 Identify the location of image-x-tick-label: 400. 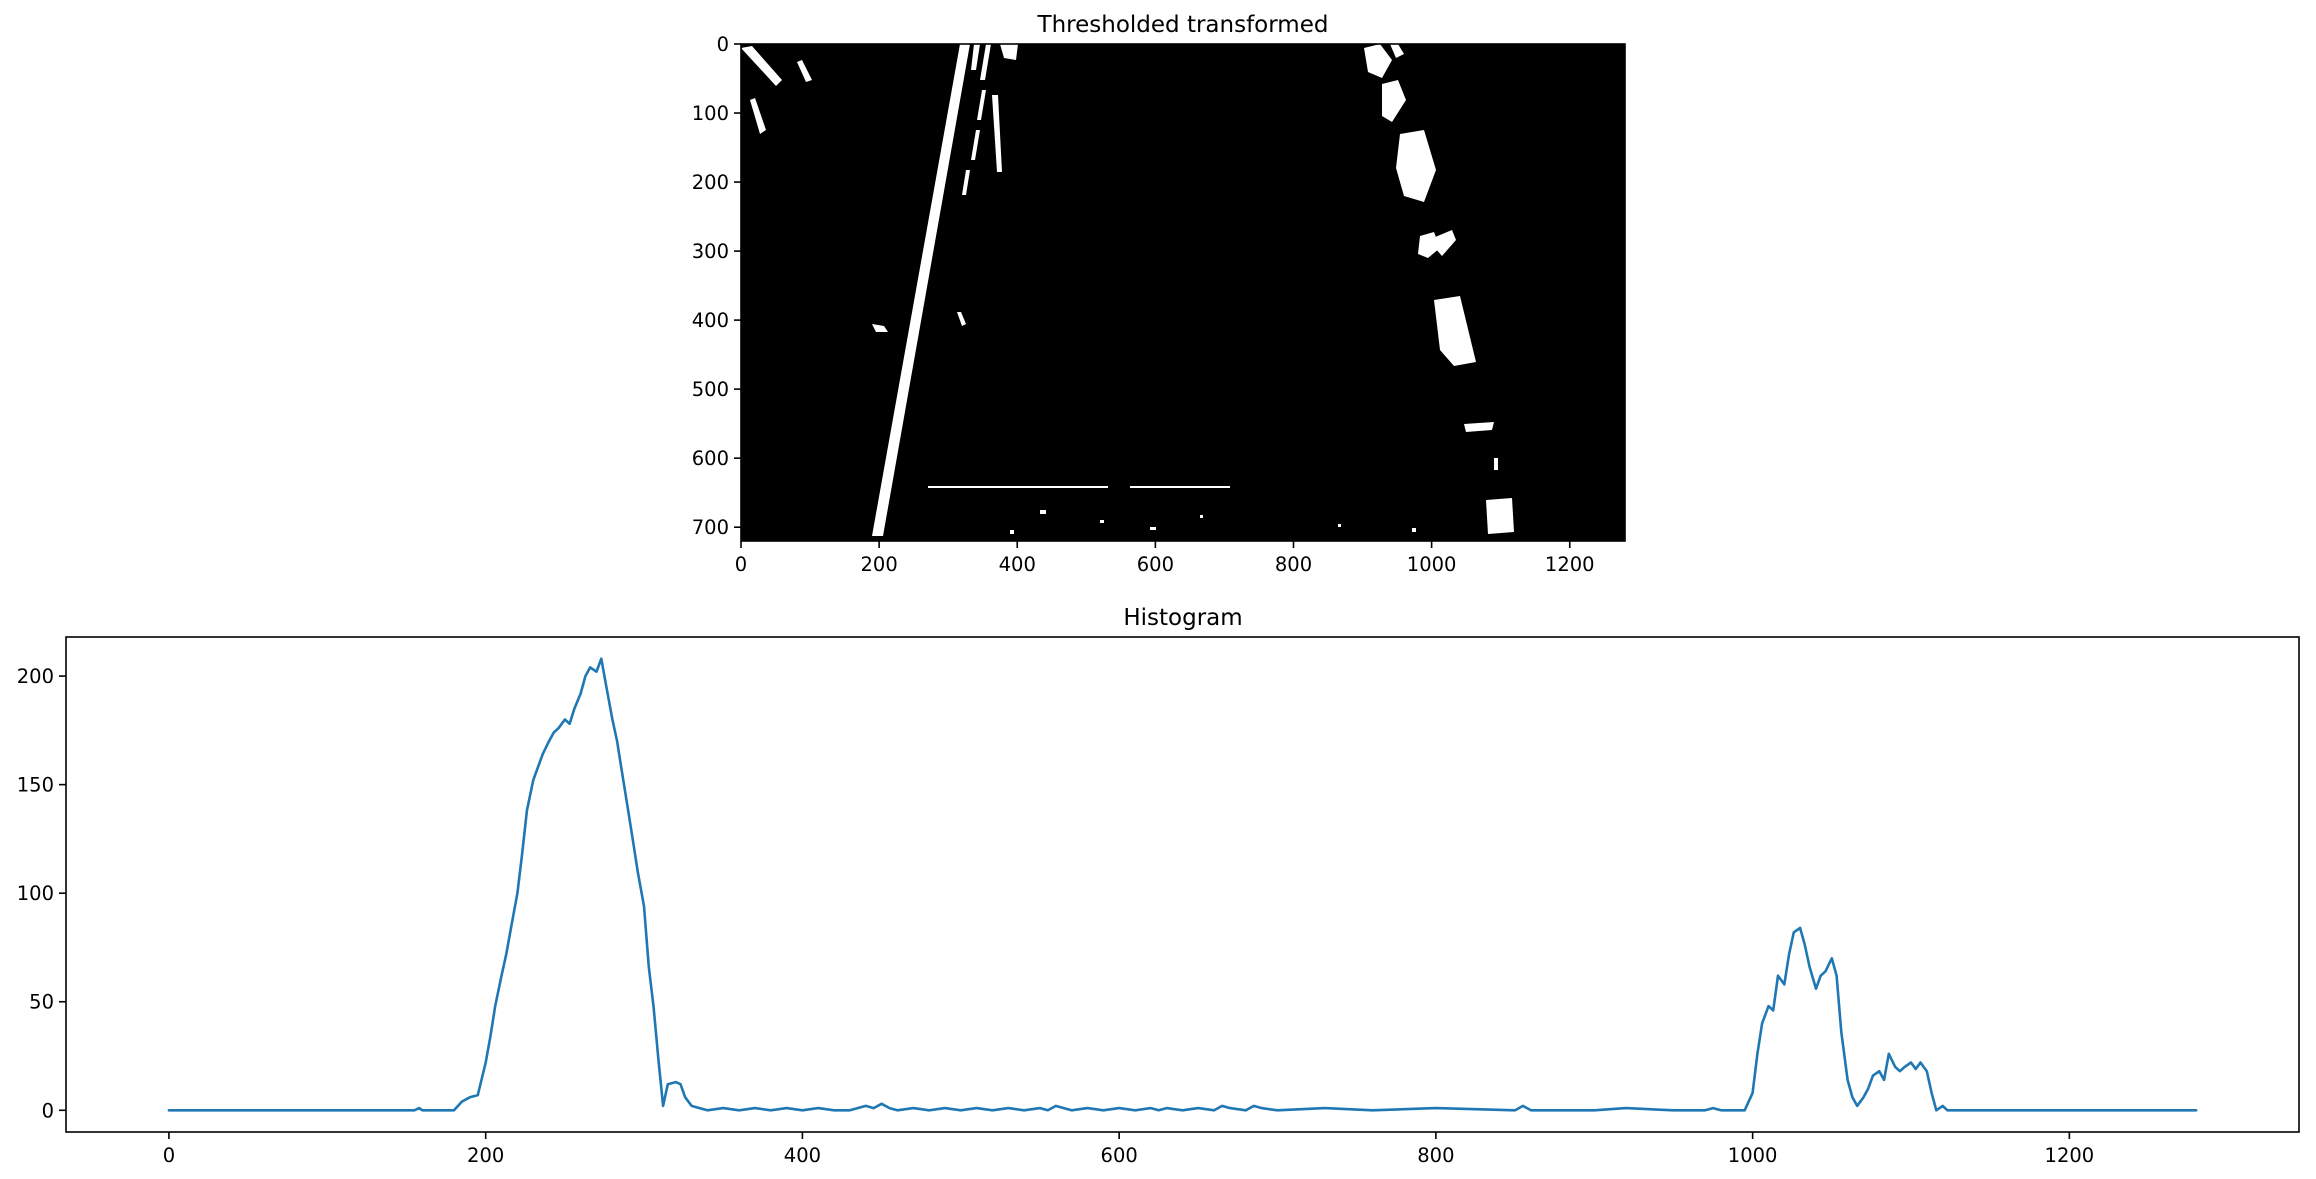
(1017, 564).